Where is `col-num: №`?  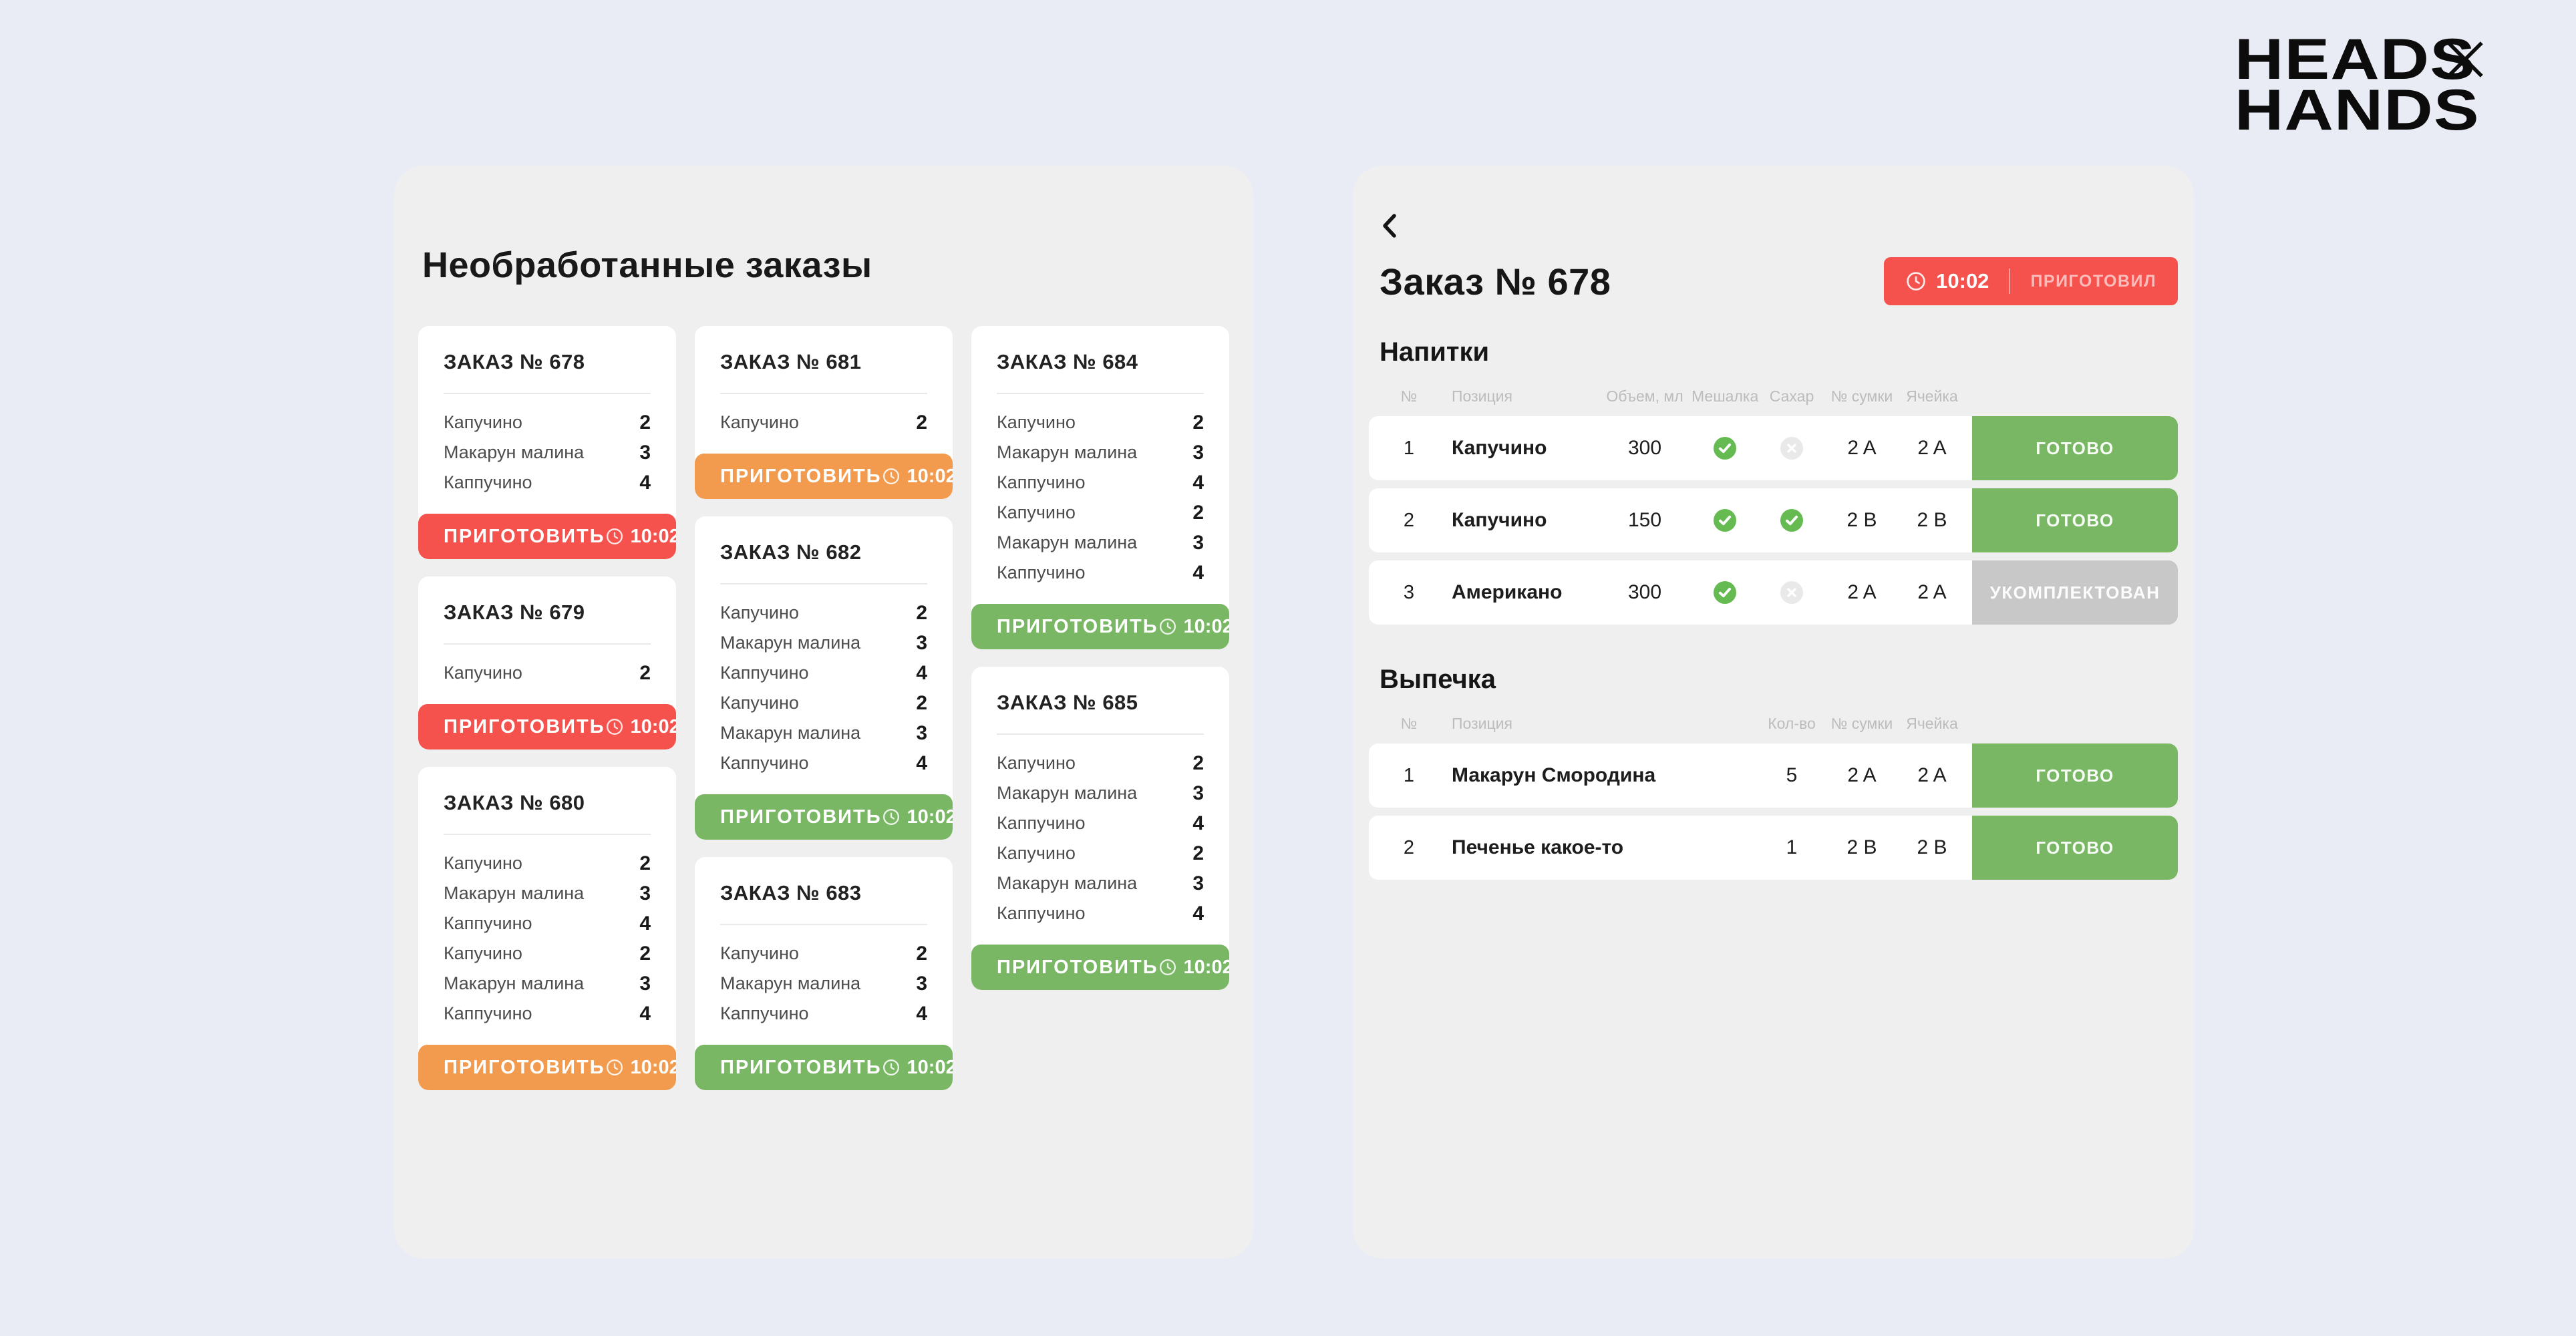
col-num: № is located at coordinates (1409, 396).